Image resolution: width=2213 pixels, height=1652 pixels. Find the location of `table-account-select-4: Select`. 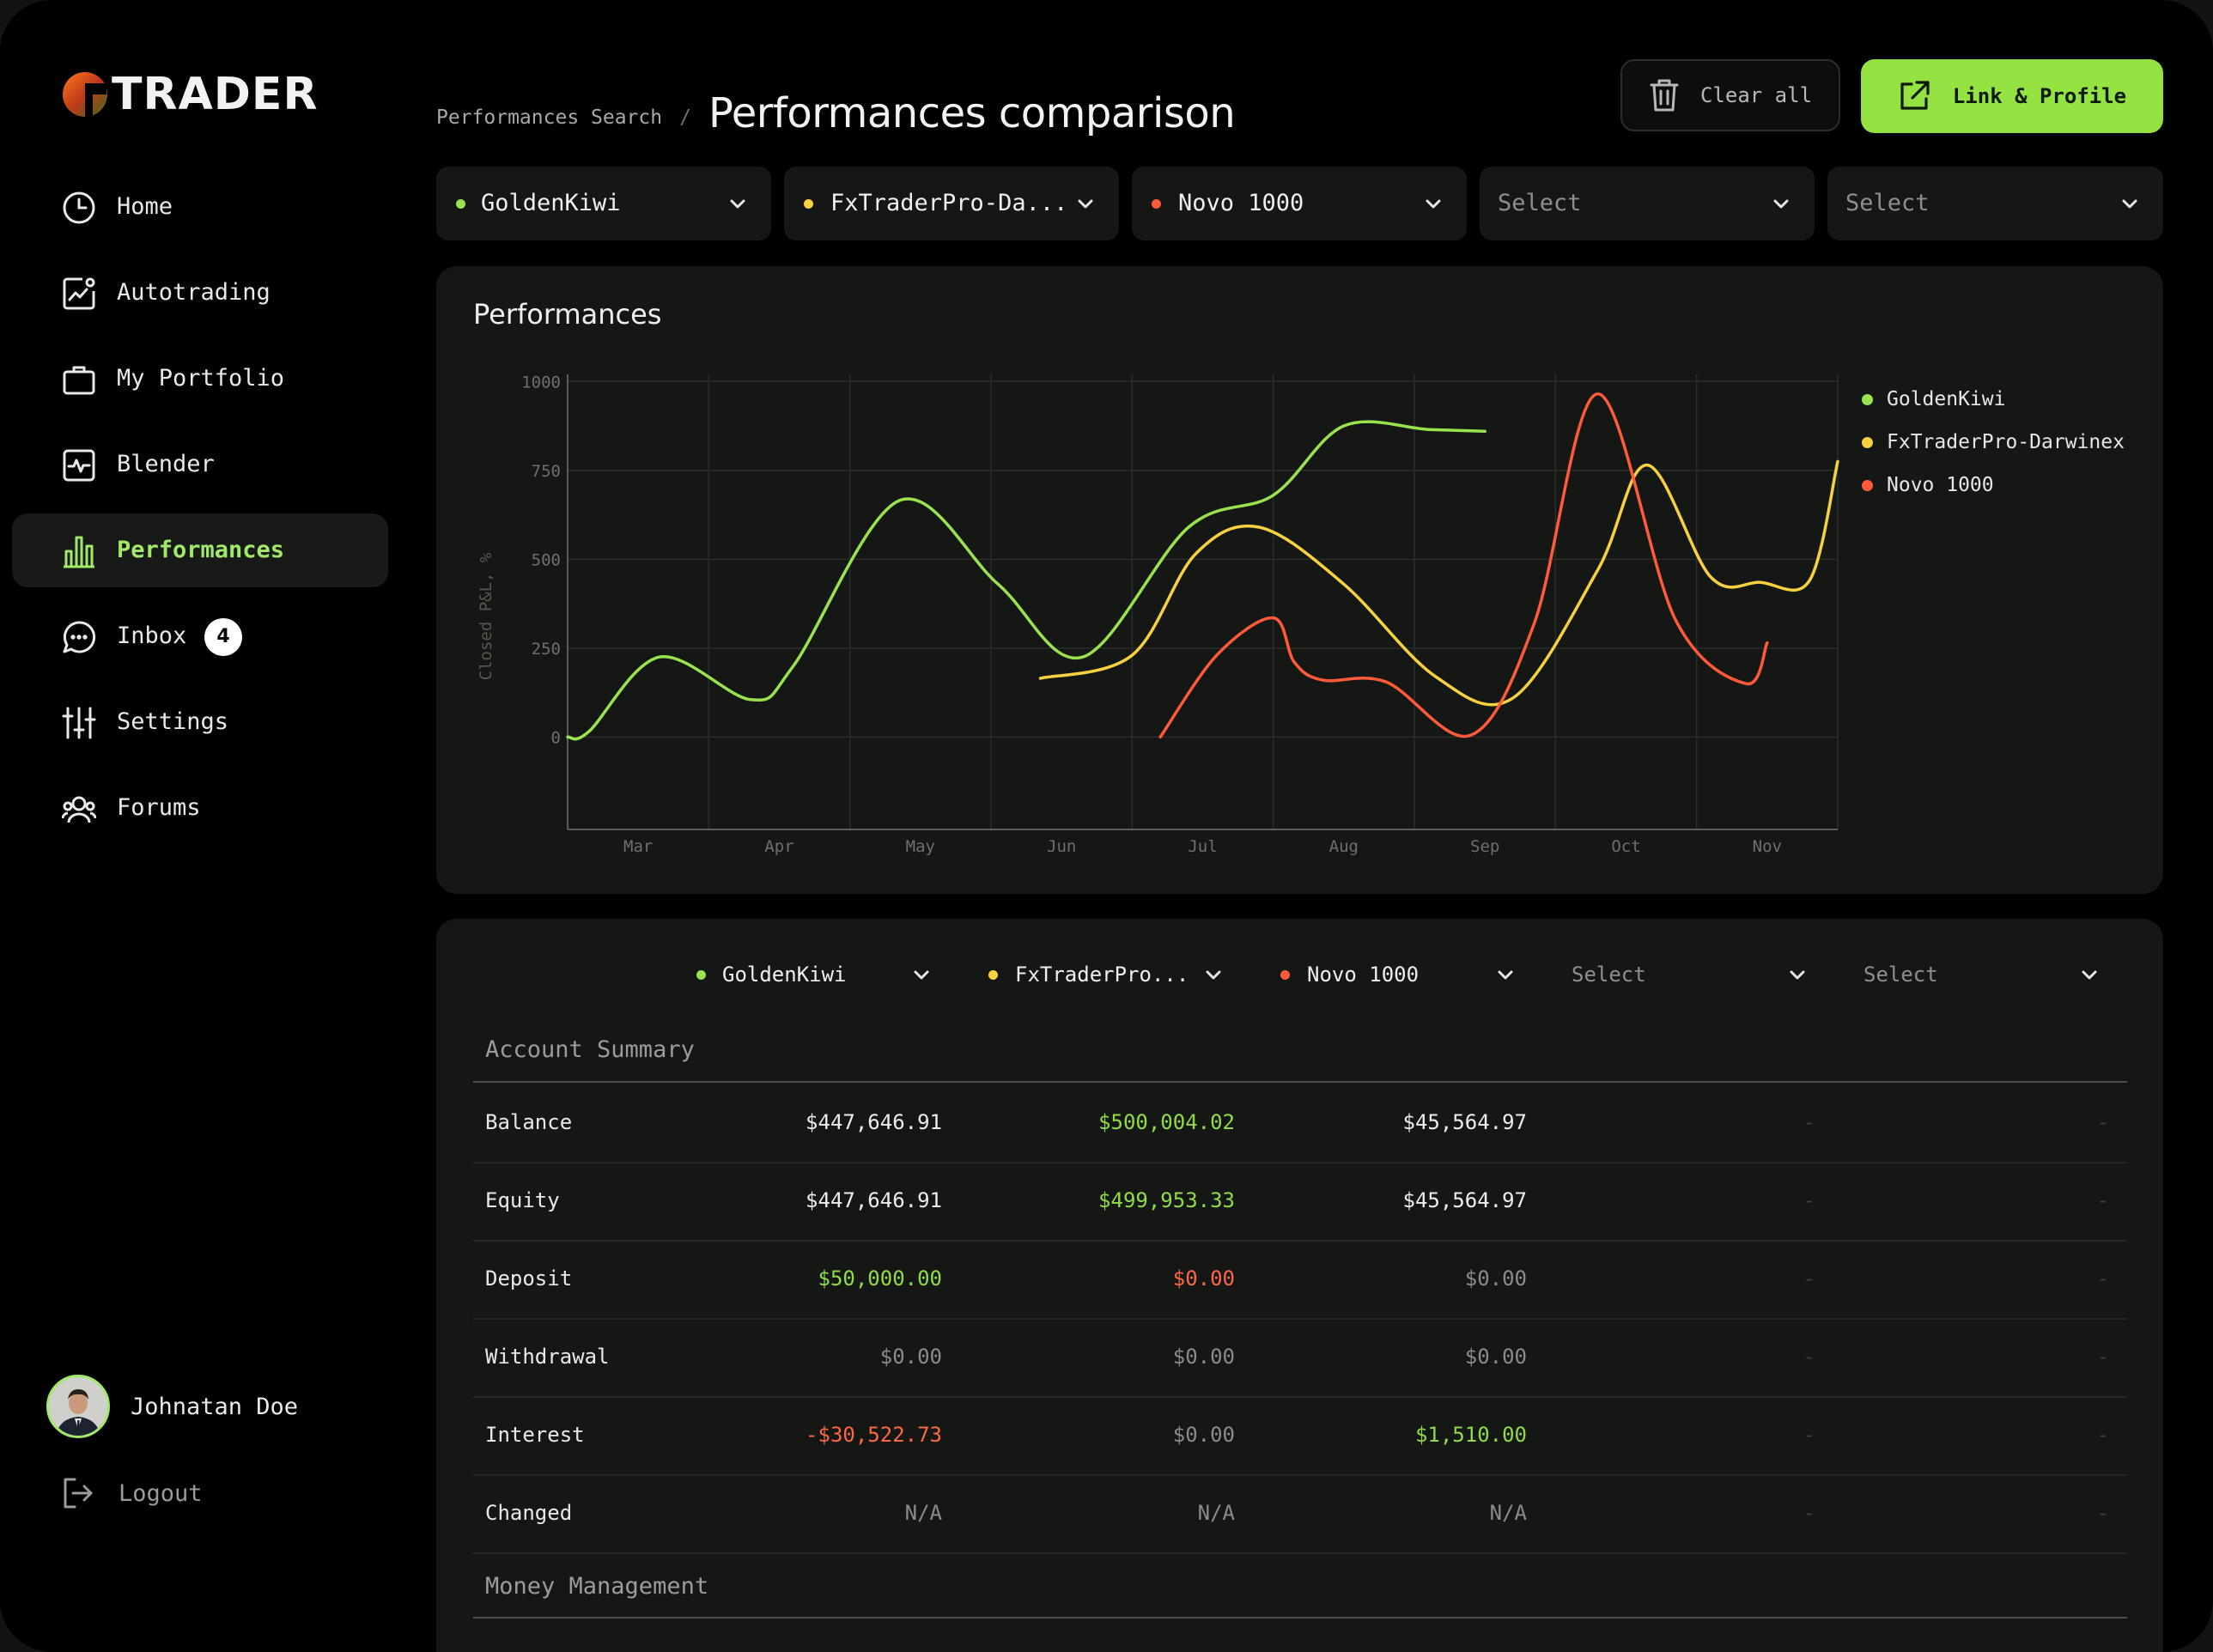

table-account-select-4: Select is located at coordinates (1693, 974).